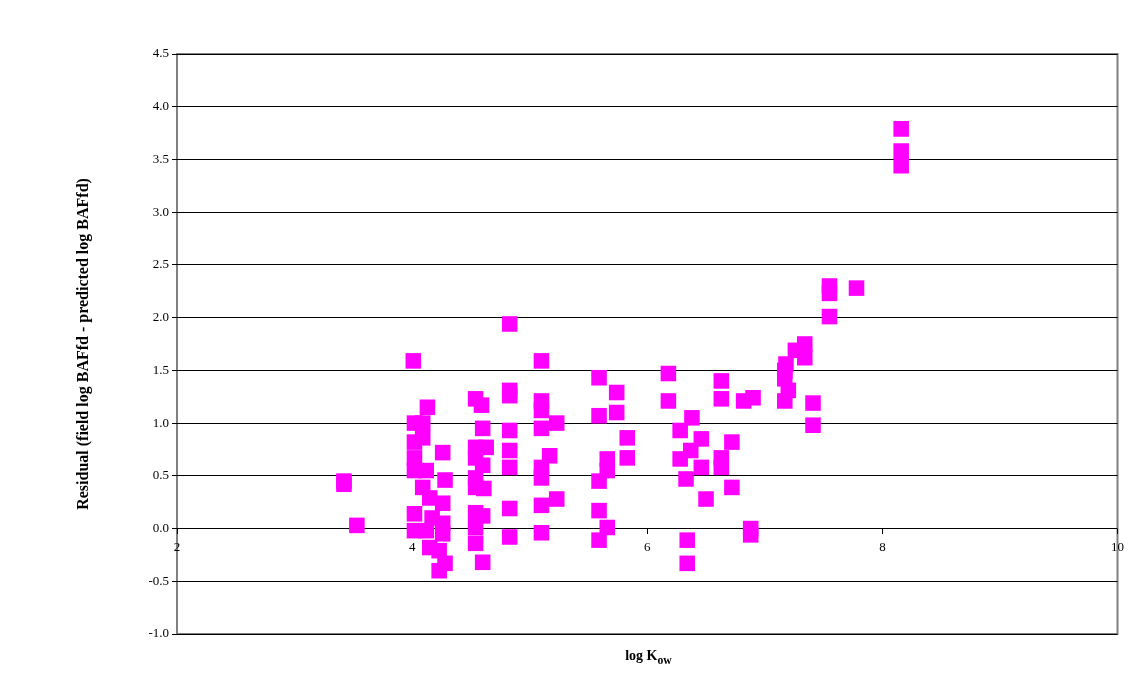 The height and width of the screenshot is (684, 1130). Describe the element at coordinates (160, 369) in the screenshot. I see `y-tick-label: 1.5` at that location.